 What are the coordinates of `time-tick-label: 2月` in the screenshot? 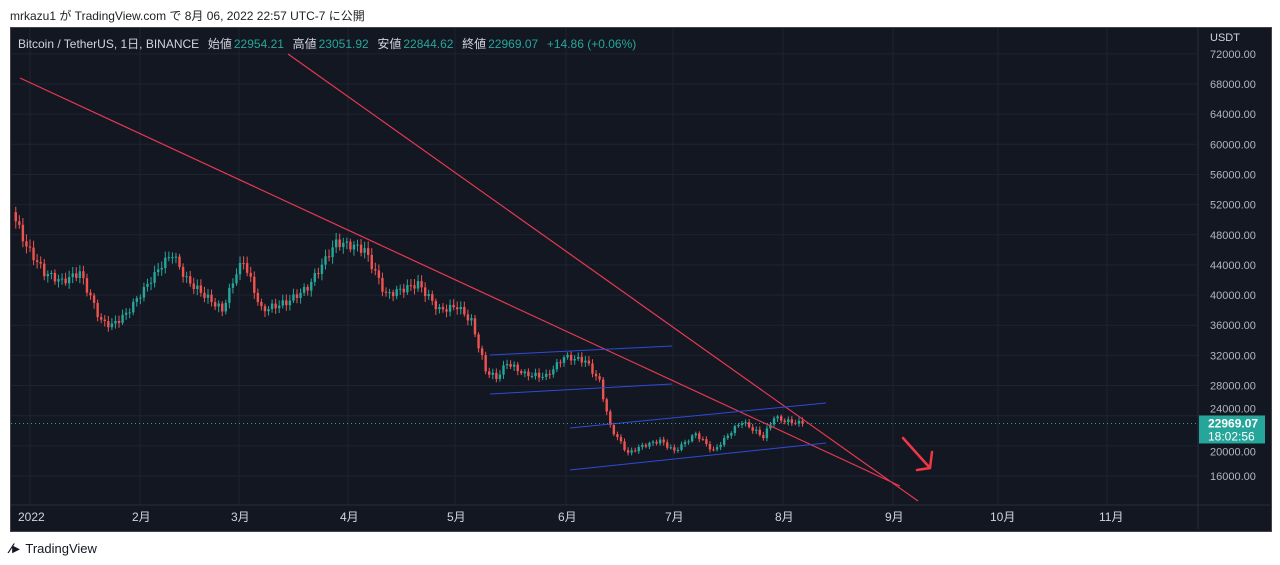 It's located at (141, 517).